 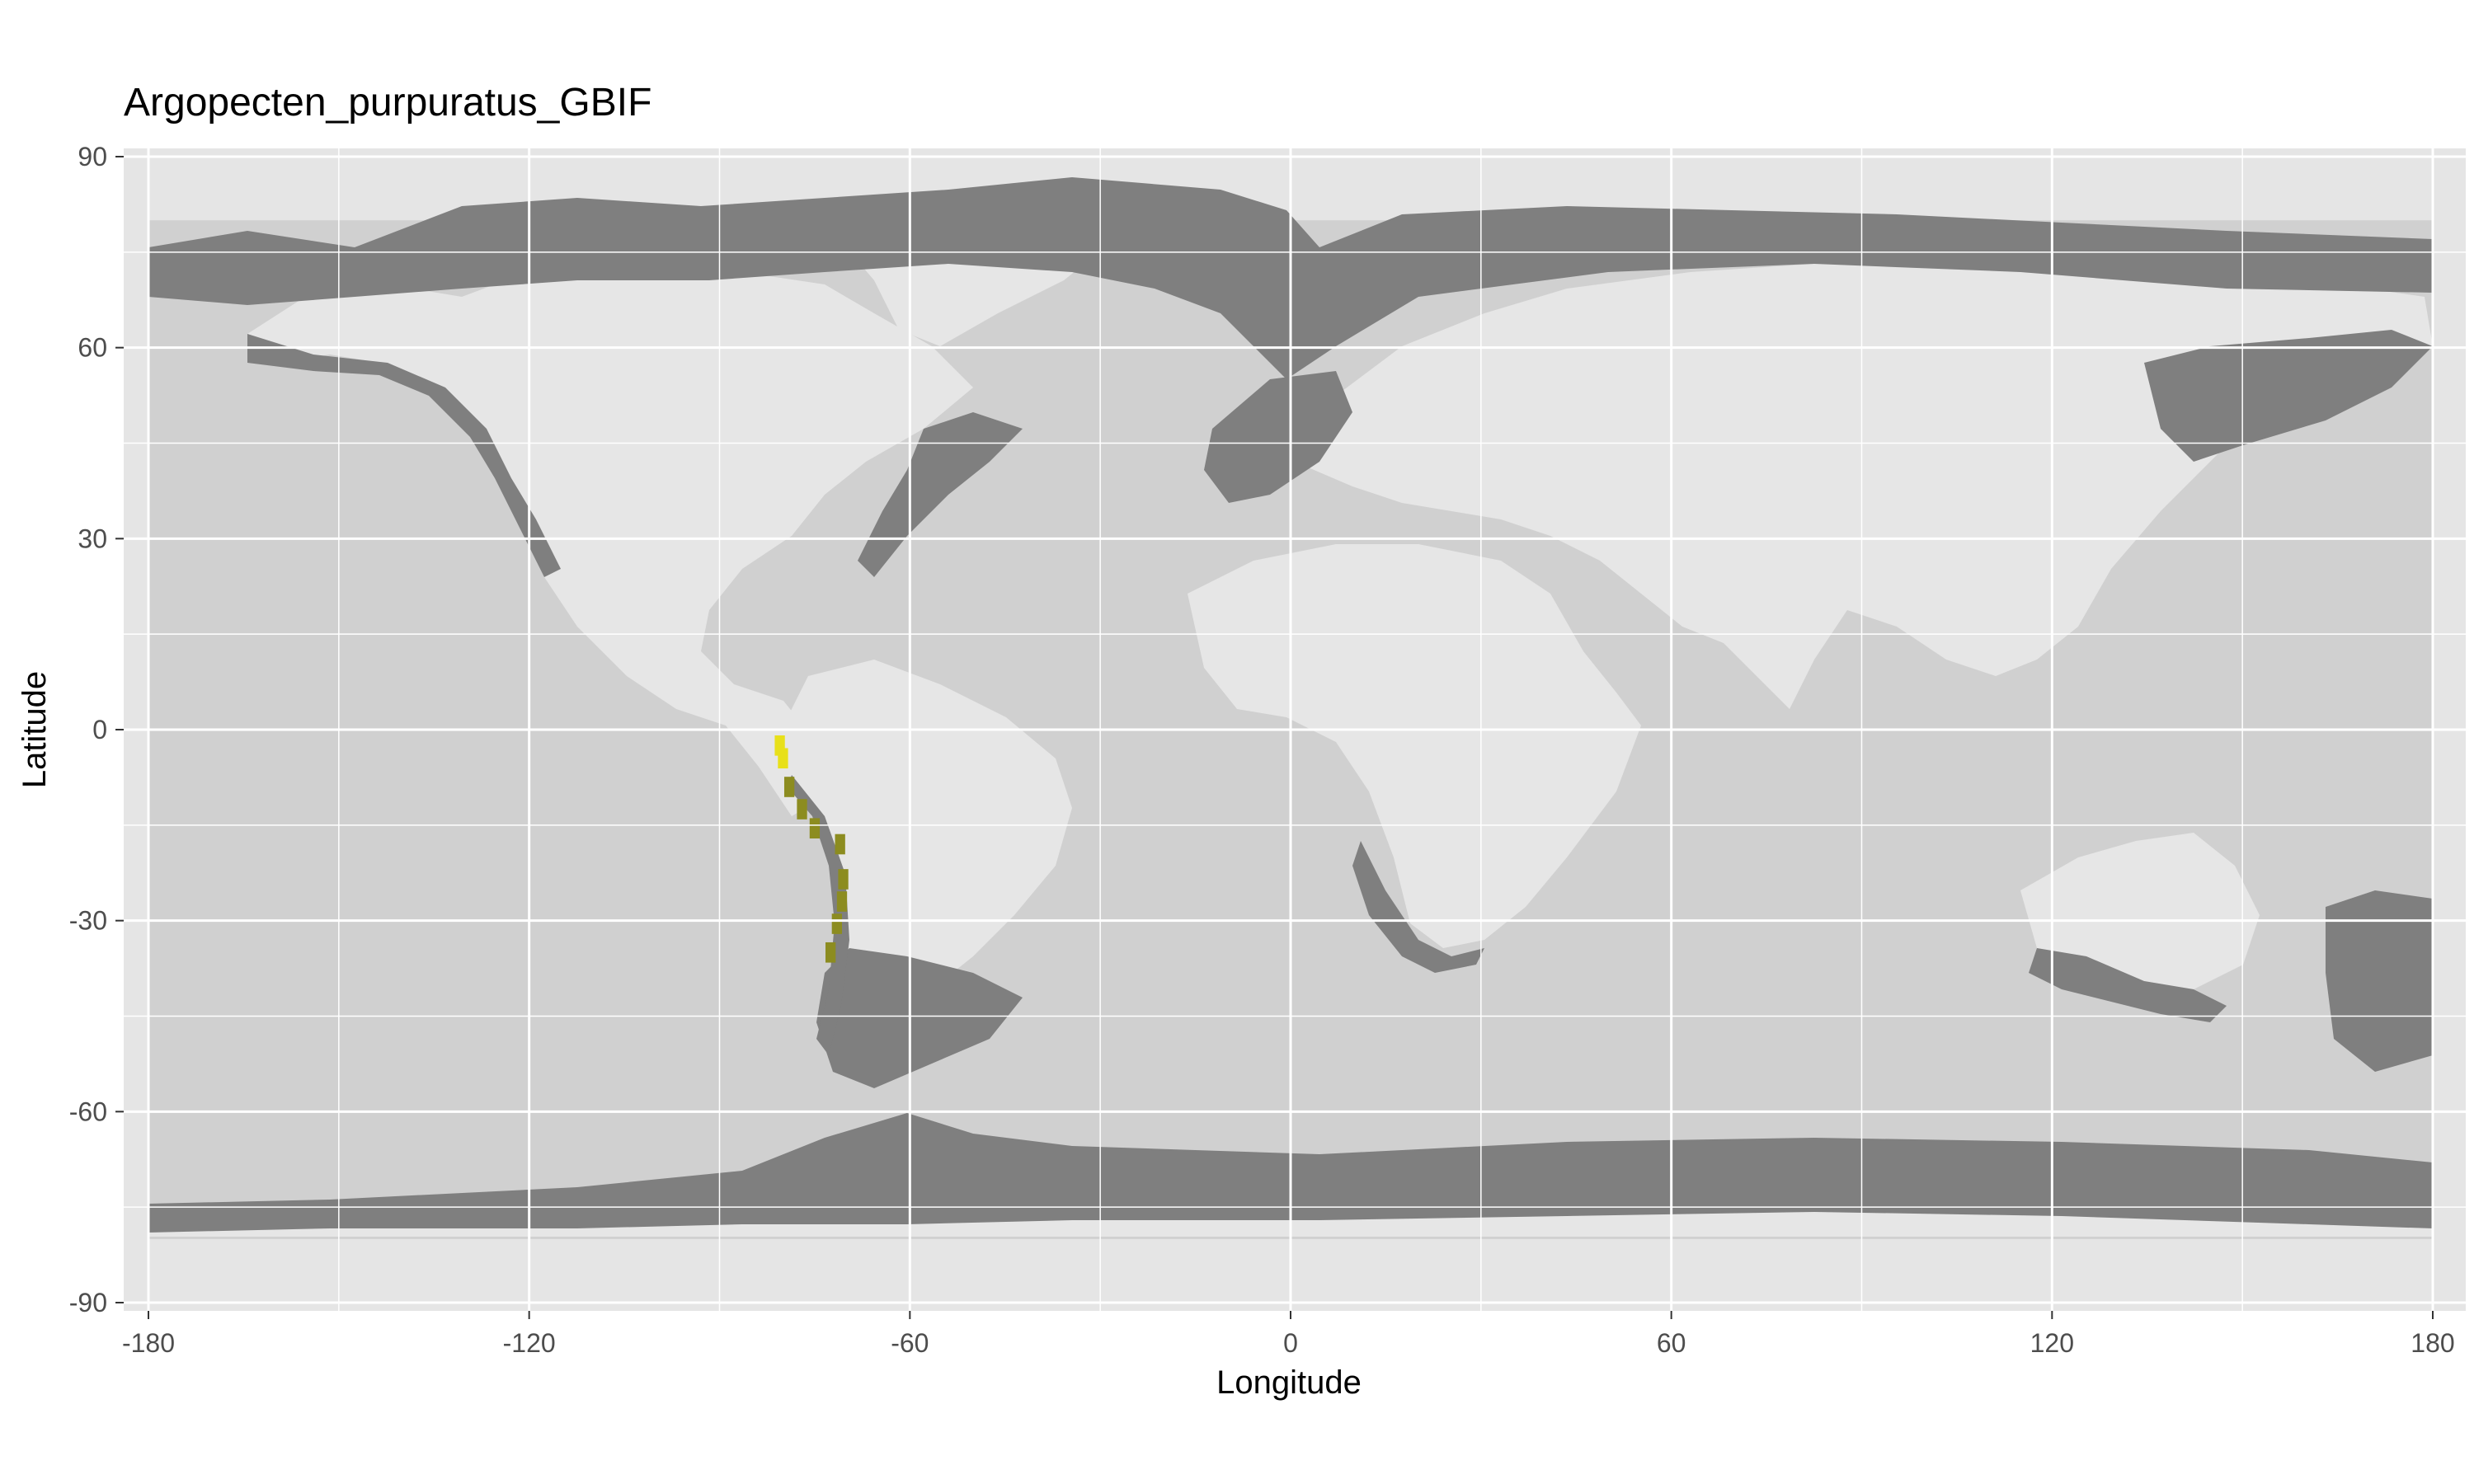 I want to click on x-axis: -180 -120 -60 0 60 120 180, so click(x=1288, y=1334).